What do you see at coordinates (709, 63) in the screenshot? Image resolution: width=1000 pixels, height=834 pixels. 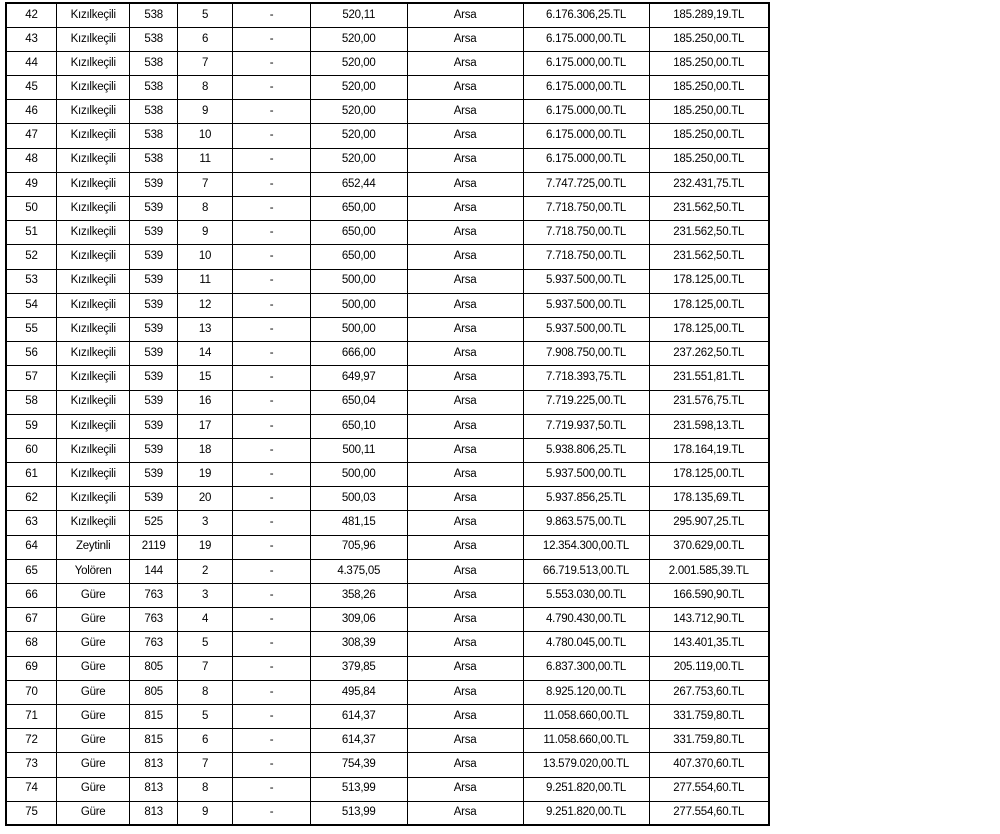 I see `cell-bedel: 185.250,00.TL` at bounding box center [709, 63].